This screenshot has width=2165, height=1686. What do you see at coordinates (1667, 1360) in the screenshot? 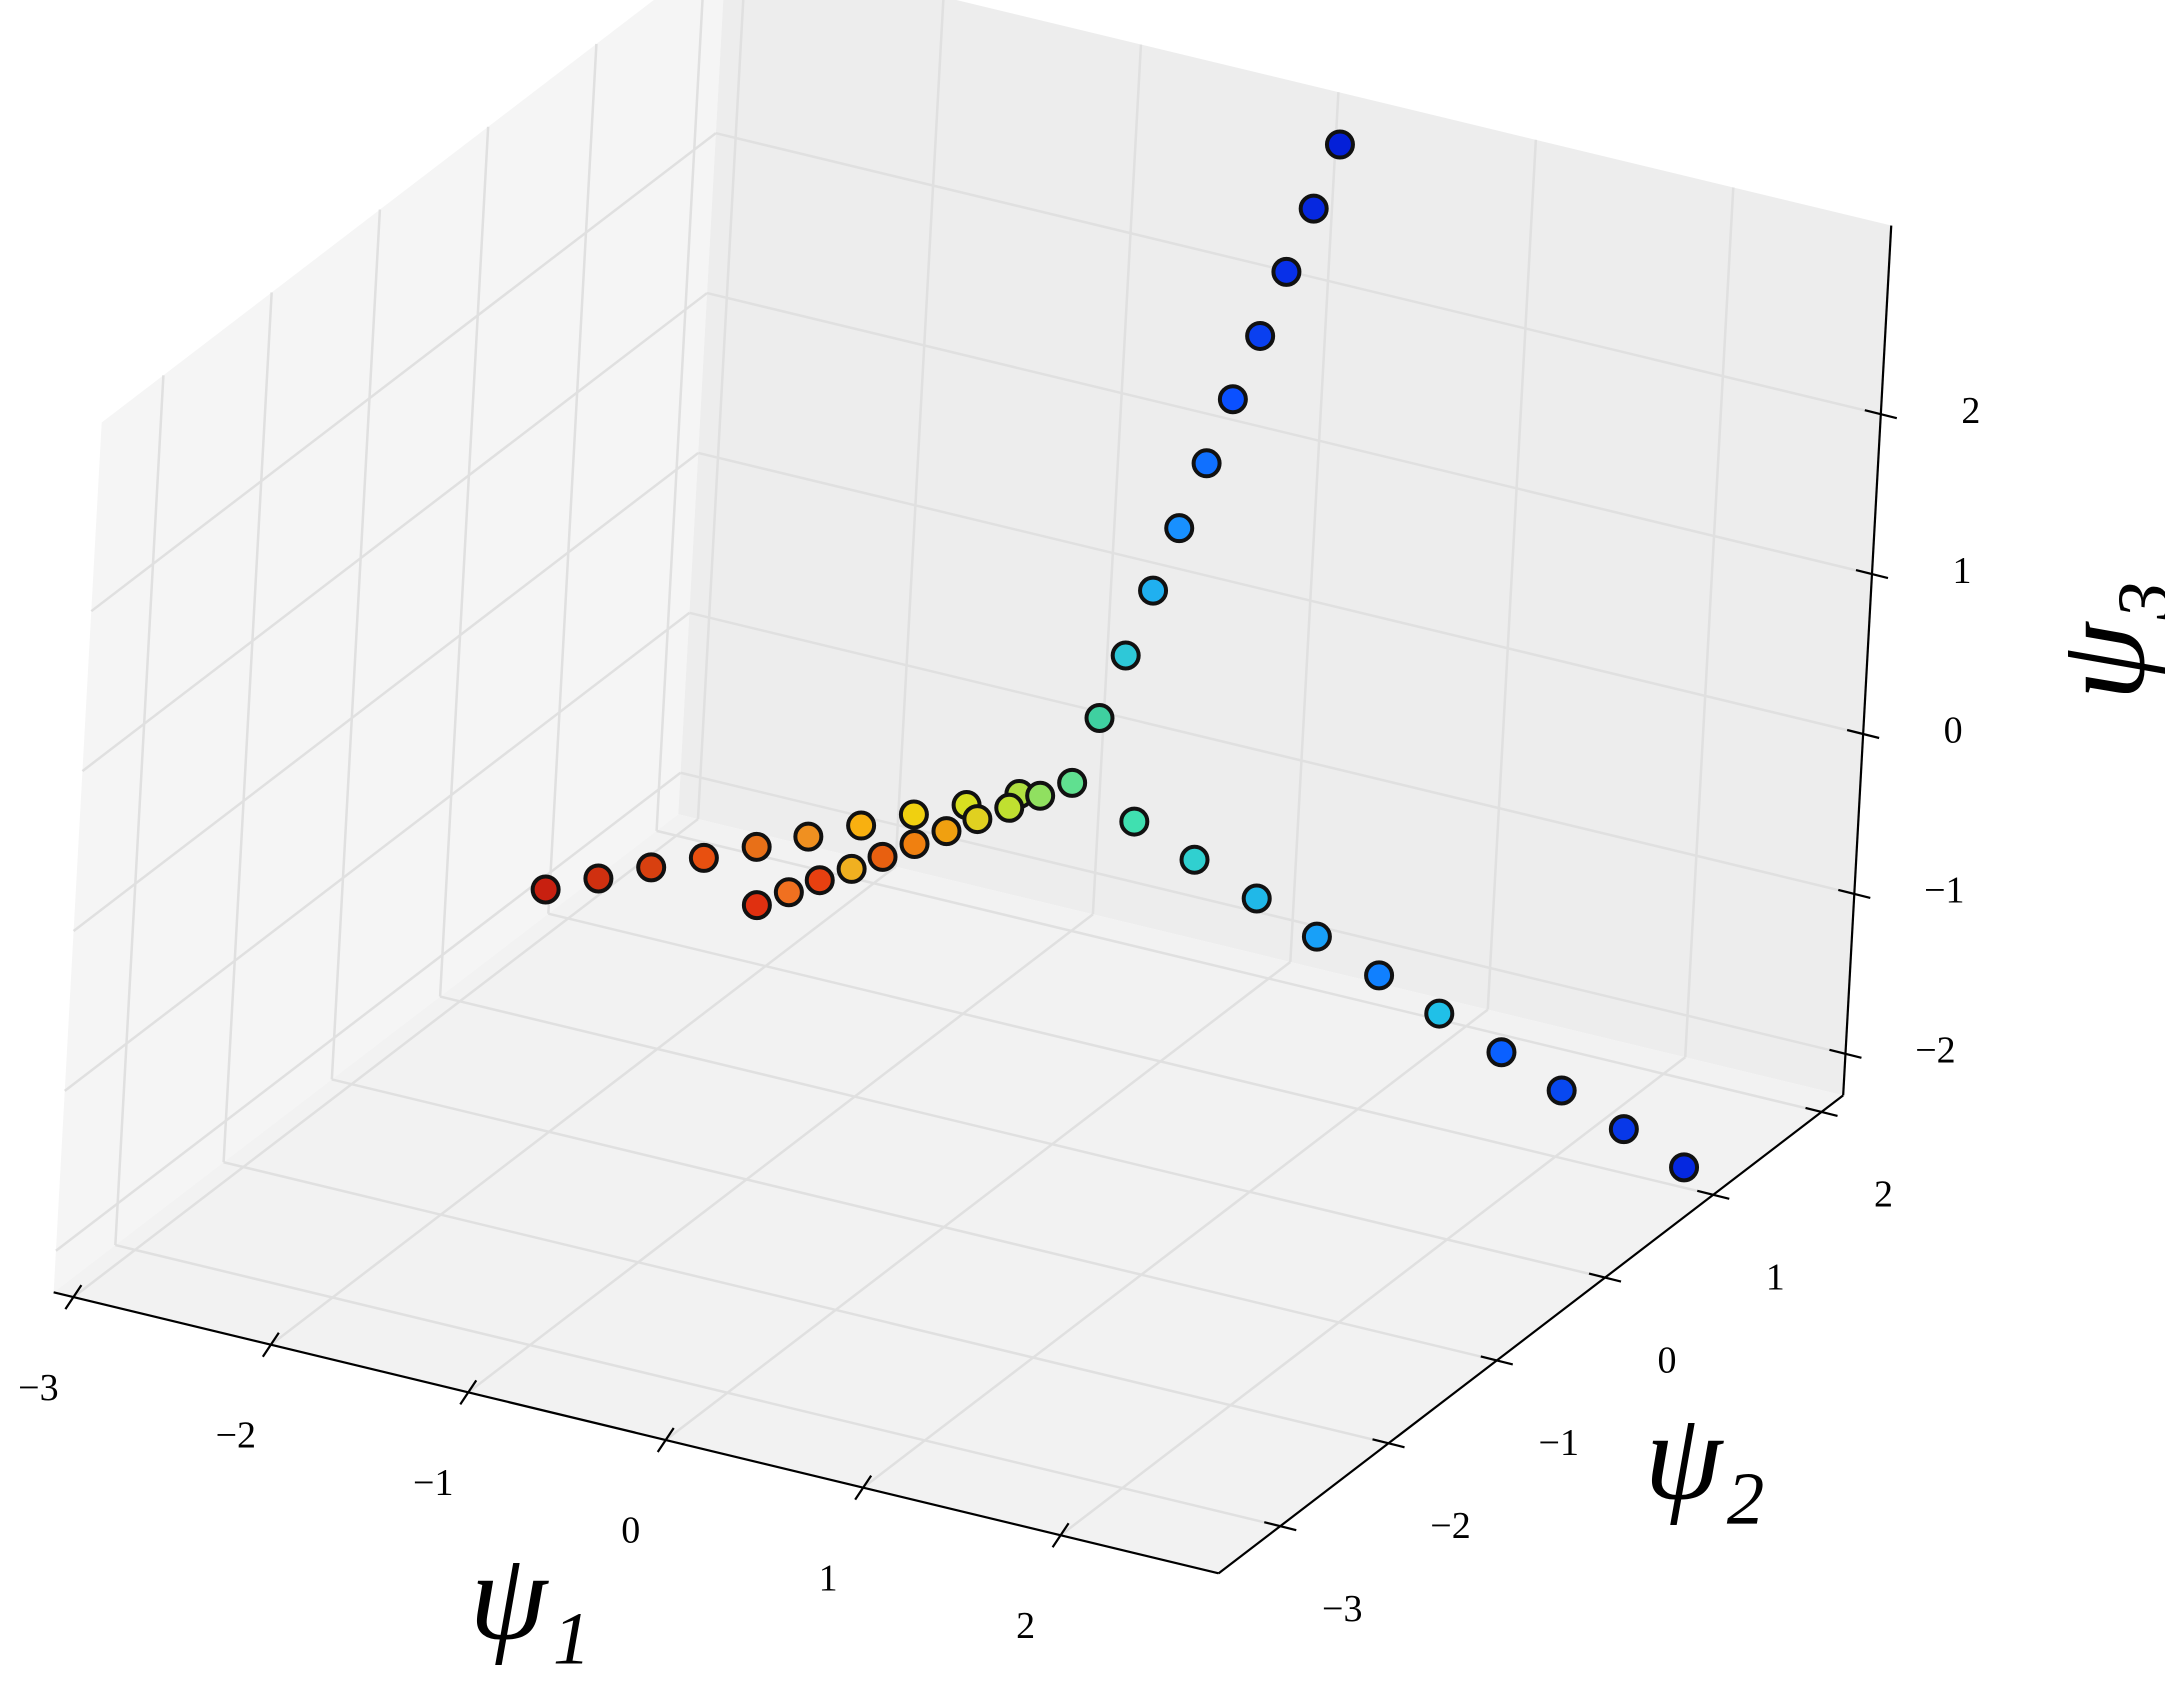
I see `y-tick-label: 0` at bounding box center [1667, 1360].